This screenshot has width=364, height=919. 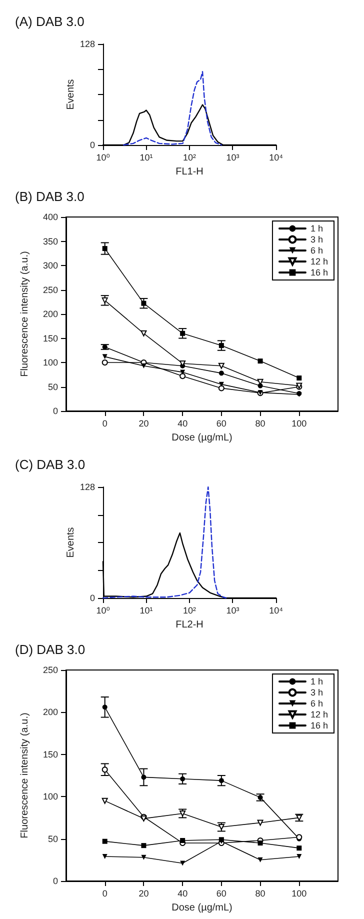 What do you see at coordinates (50, 265) in the screenshot?
I see `y-tick-label: 300` at bounding box center [50, 265].